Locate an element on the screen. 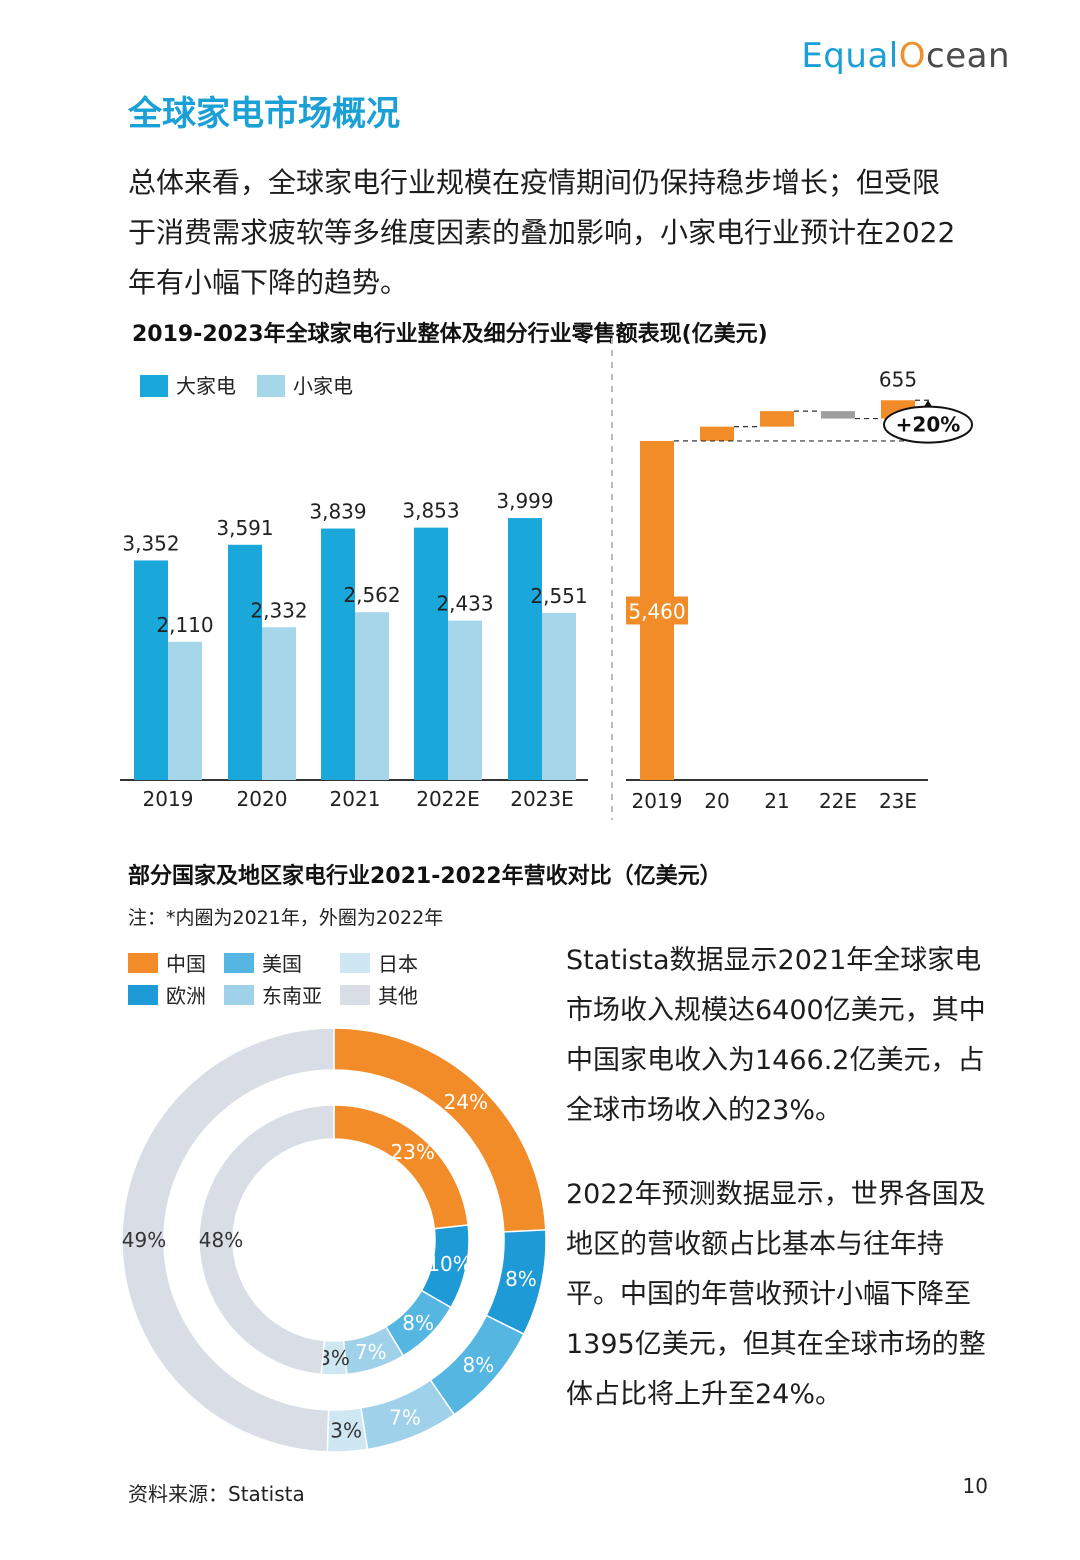  legend-label: 东南亚 is located at coordinates (292, 996).